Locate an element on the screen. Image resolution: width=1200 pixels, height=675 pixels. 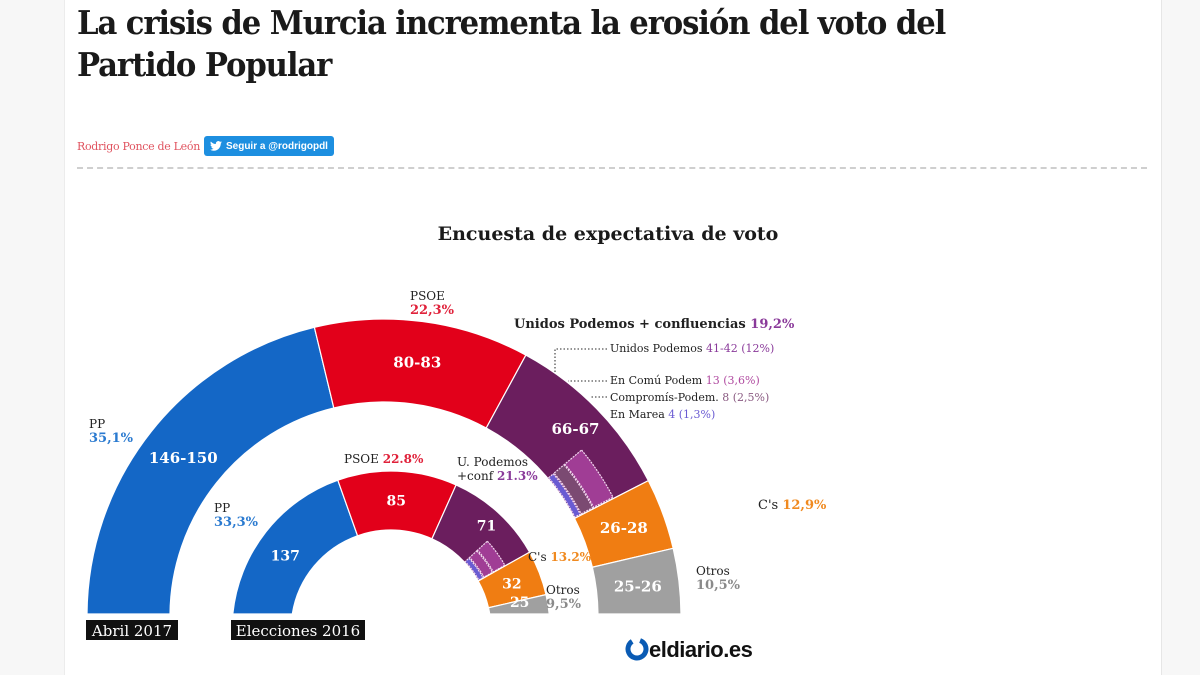
ring-label-elecciones-2016: Elecciones 2016 is located at coordinates (298, 630).